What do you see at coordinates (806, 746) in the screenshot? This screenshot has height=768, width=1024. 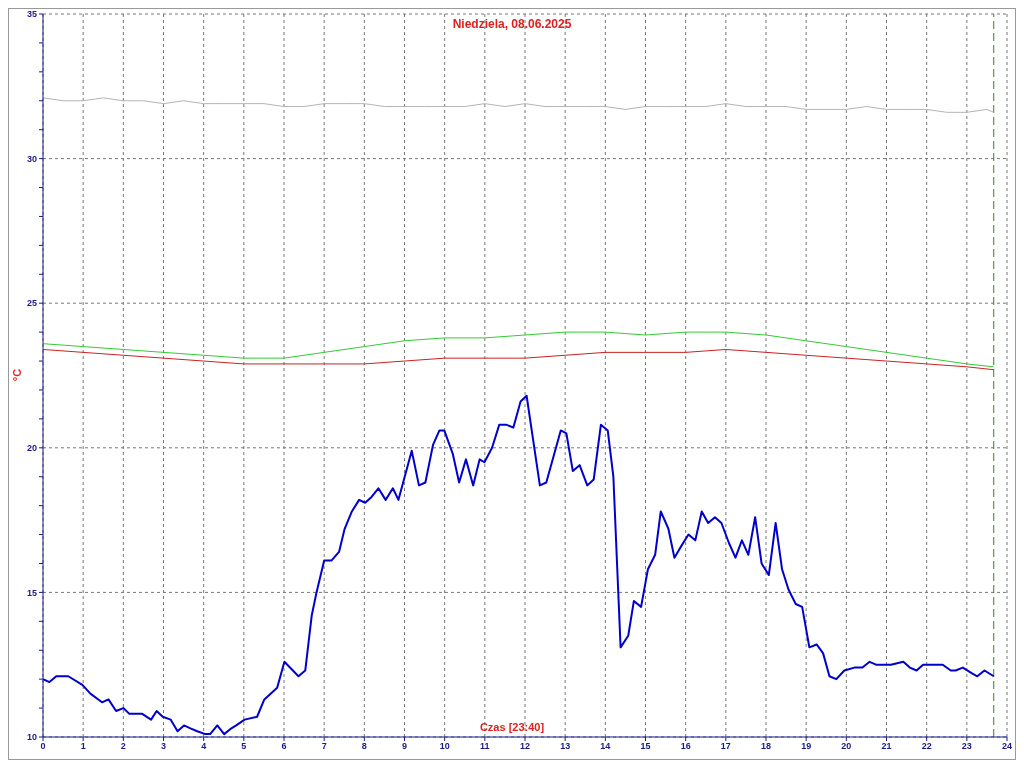 I see `x-tick-label: 19` at bounding box center [806, 746].